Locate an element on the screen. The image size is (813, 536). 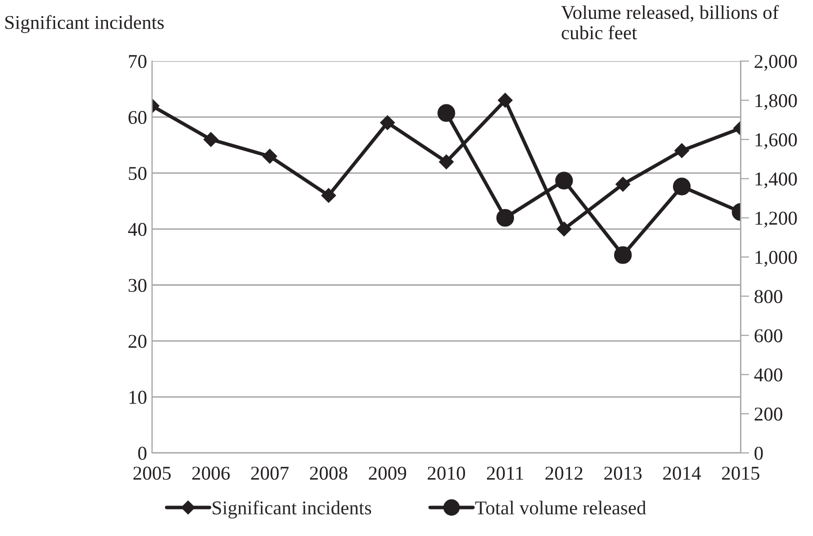
x-tick-label: 2005 is located at coordinates (152, 473).